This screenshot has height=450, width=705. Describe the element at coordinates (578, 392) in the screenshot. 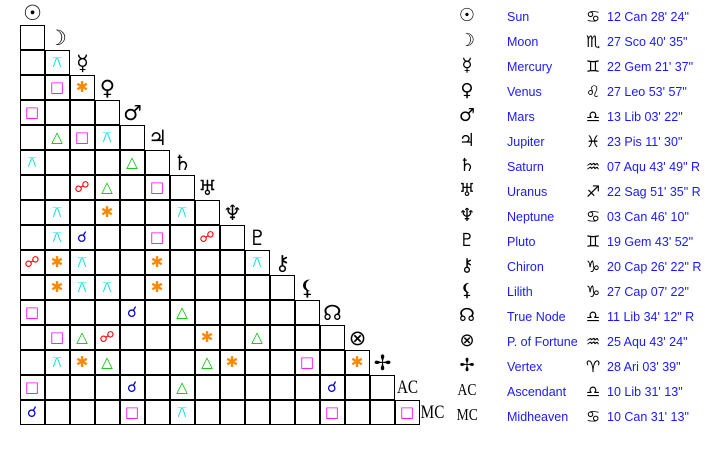

I see `body-row-ascendant: AC Ascendant ♎ 10 Lib 31' 13"` at that location.